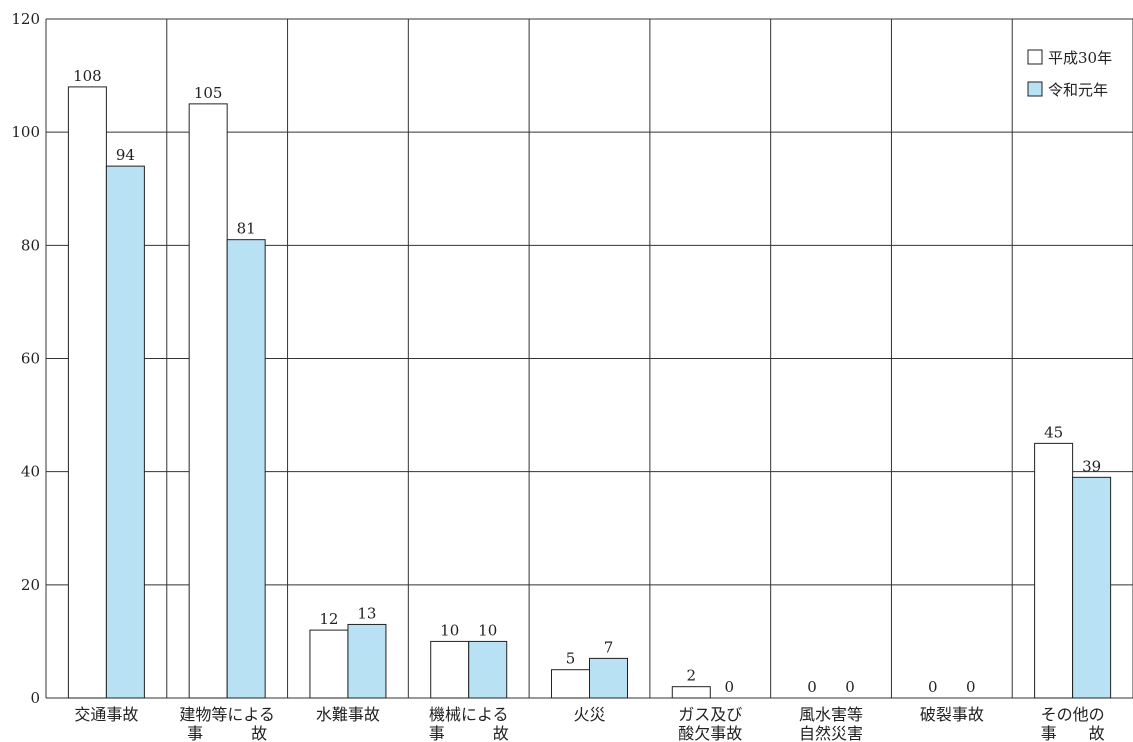 The height and width of the screenshot is (742, 1133). Describe the element at coordinates (1069, 74) in the screenshot. I see `legend: 平成30年 令和元年` at that location.